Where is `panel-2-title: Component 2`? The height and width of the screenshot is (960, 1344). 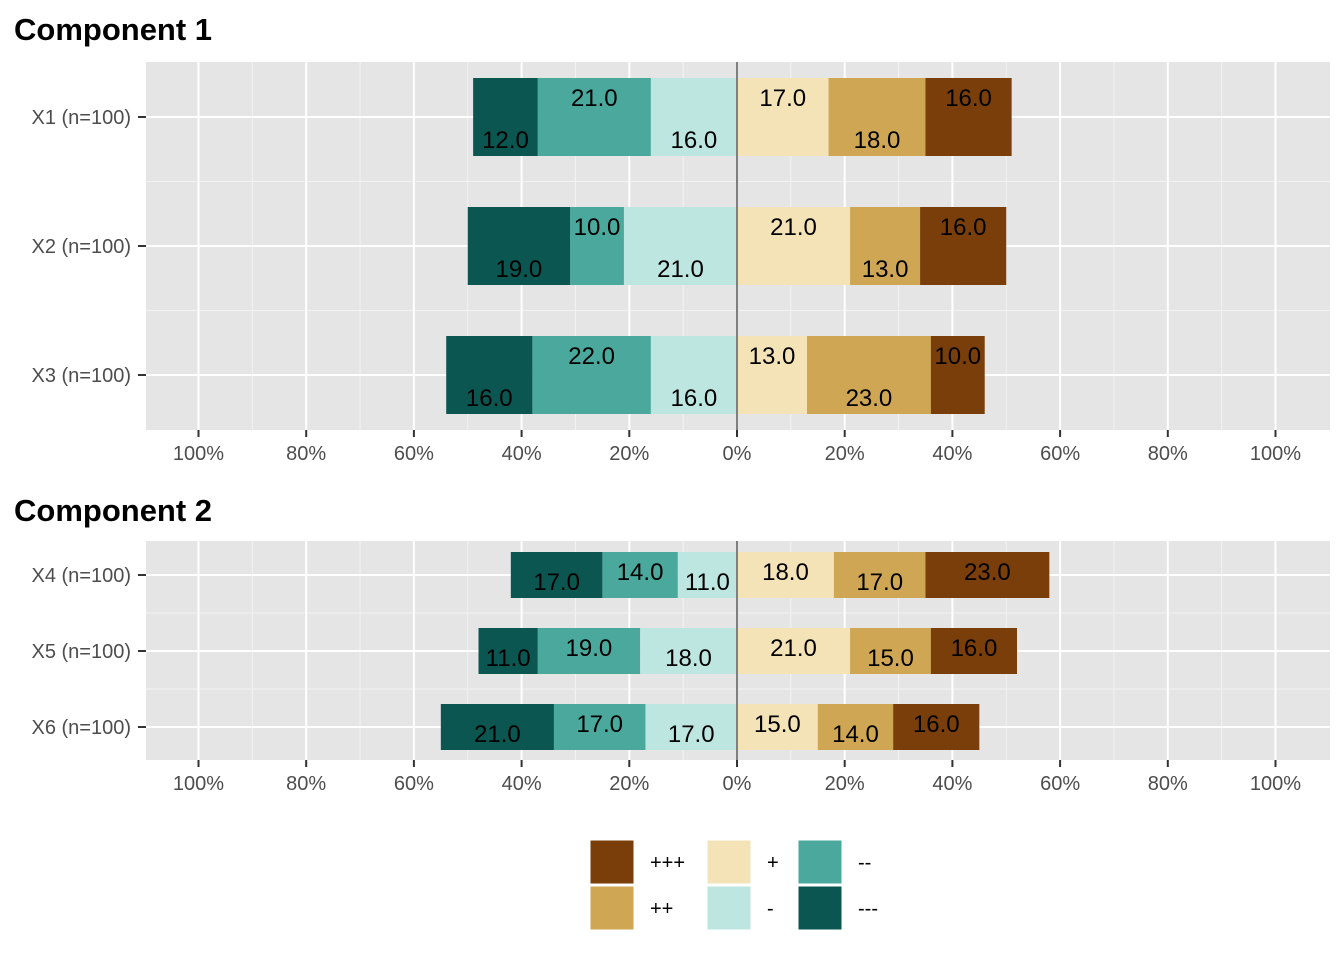 panel-2-title: Component 2 is located at coordinates (113, 510).